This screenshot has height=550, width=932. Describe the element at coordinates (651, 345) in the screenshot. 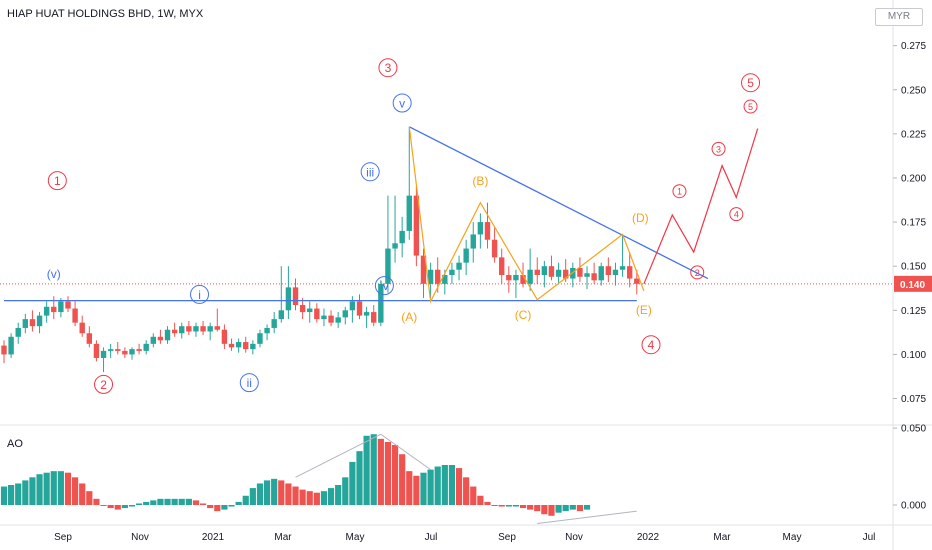

I see `wave-label: 4` at that location.